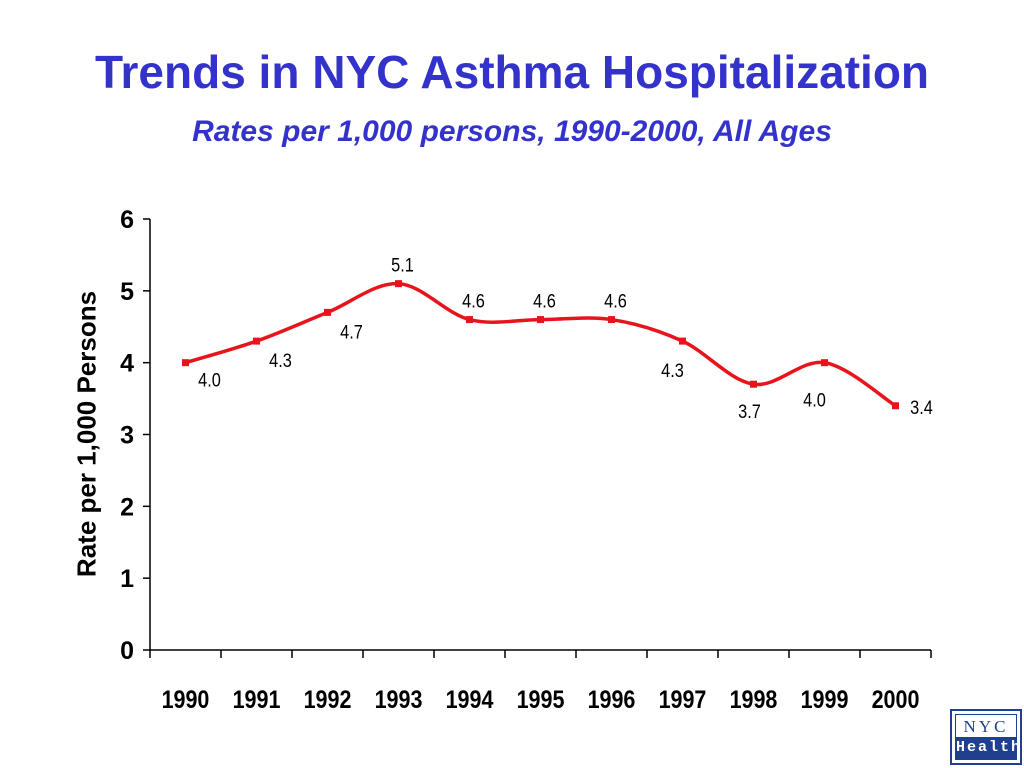 This screenshot has height=768, width=1024. What do you see at coordinates (402, 264) in the screenshot?
I see `data-label: 5.1` at bounding box center [402, 264].